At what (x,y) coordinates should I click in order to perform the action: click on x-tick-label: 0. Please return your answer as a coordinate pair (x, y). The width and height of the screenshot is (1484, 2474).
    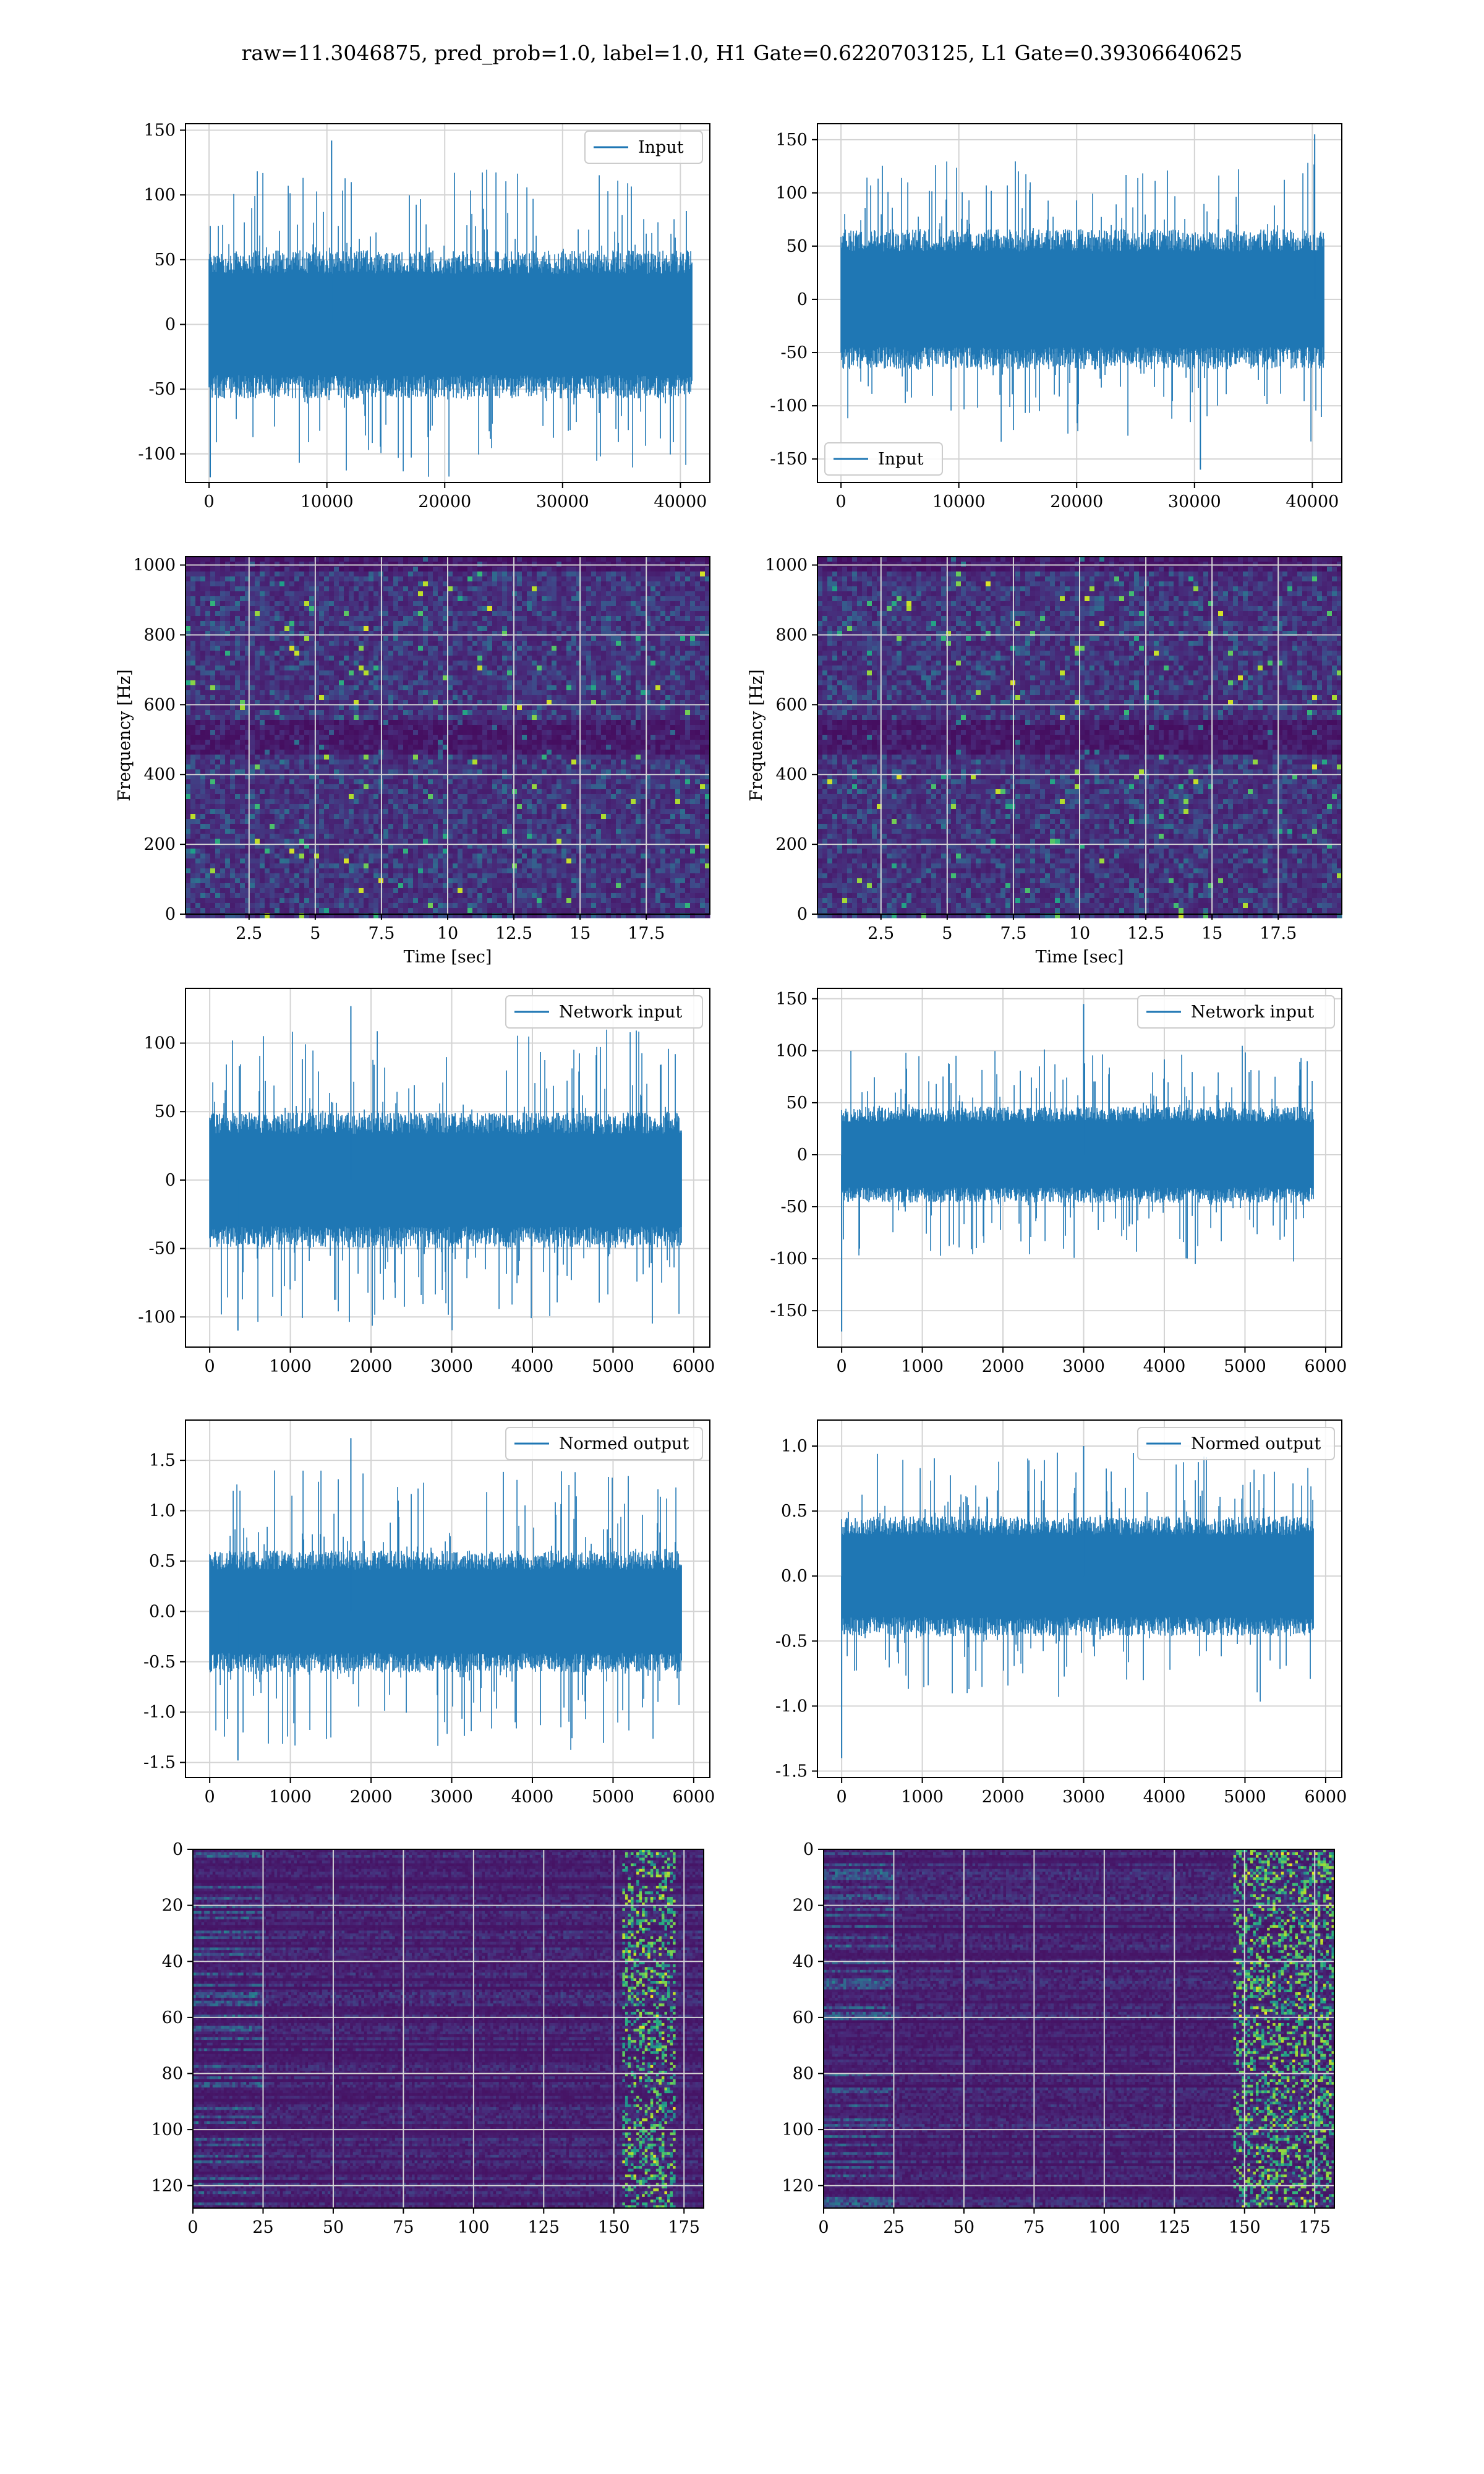
    Looking at the image, I should click on (841, 501).